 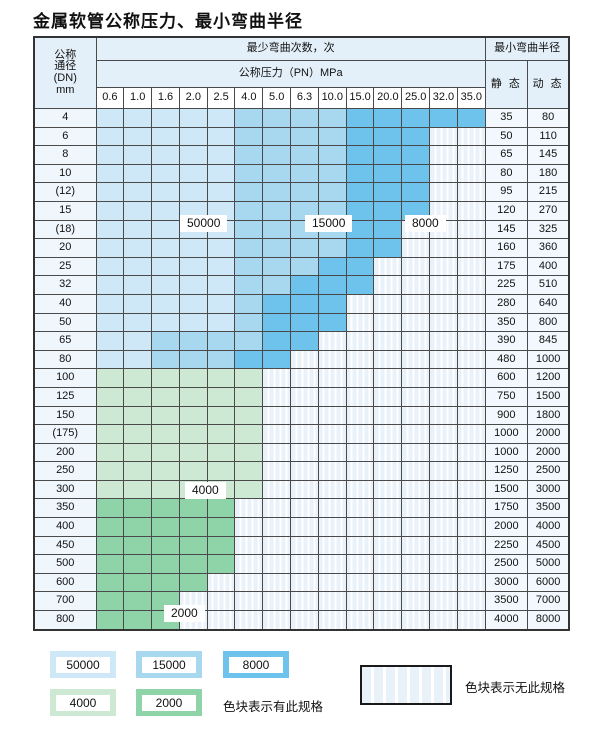 I want to click on cell-dn: 25, so click(x=65, y=266).